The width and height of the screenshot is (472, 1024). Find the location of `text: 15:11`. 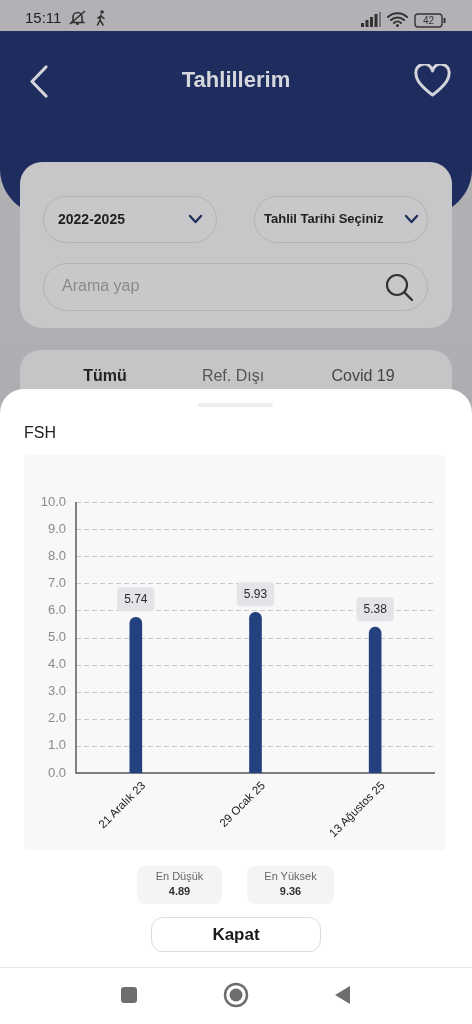

text: 15:11 is located at coordinates (43, 17).